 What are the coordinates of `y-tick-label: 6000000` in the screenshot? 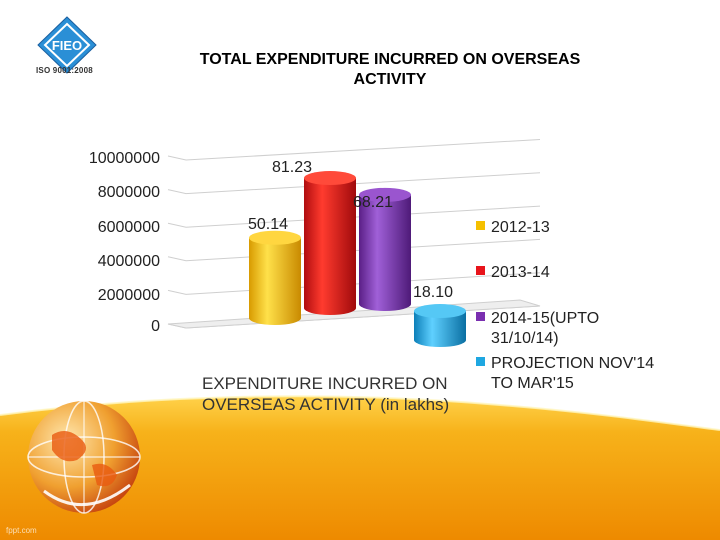 It's located at (129, 227).